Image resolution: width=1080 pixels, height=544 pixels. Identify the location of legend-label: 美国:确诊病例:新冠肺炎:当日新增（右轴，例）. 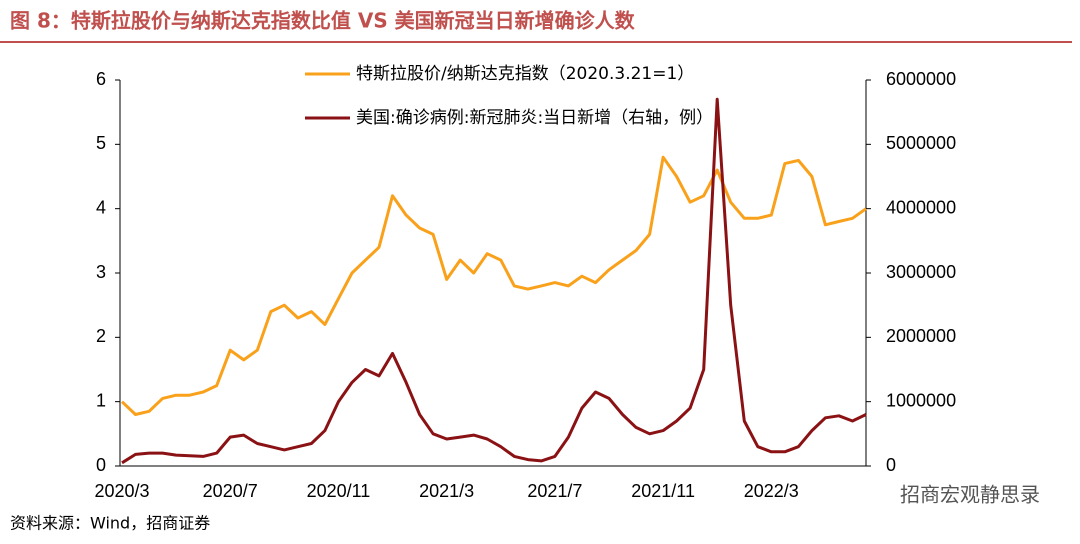
(534, 118).